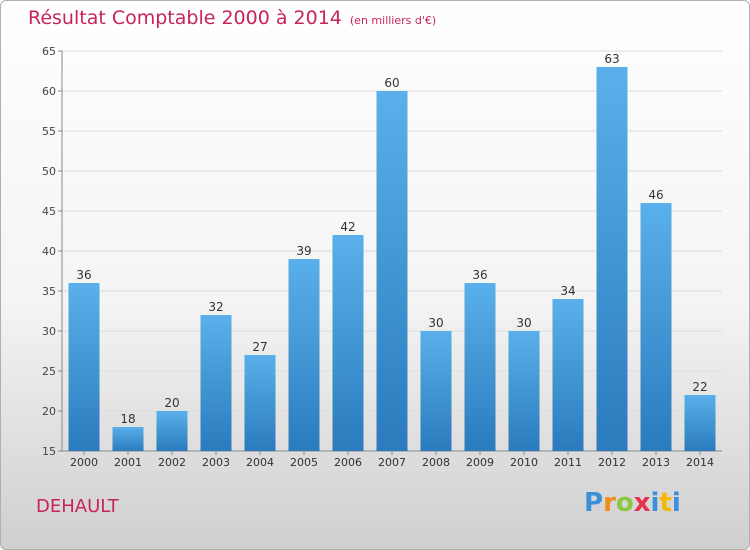 This screenshot has height=550, width=750. Describe the element at coordinates (304, 462) in the screenshot. I see `x-tick-label: 2005` at that location.